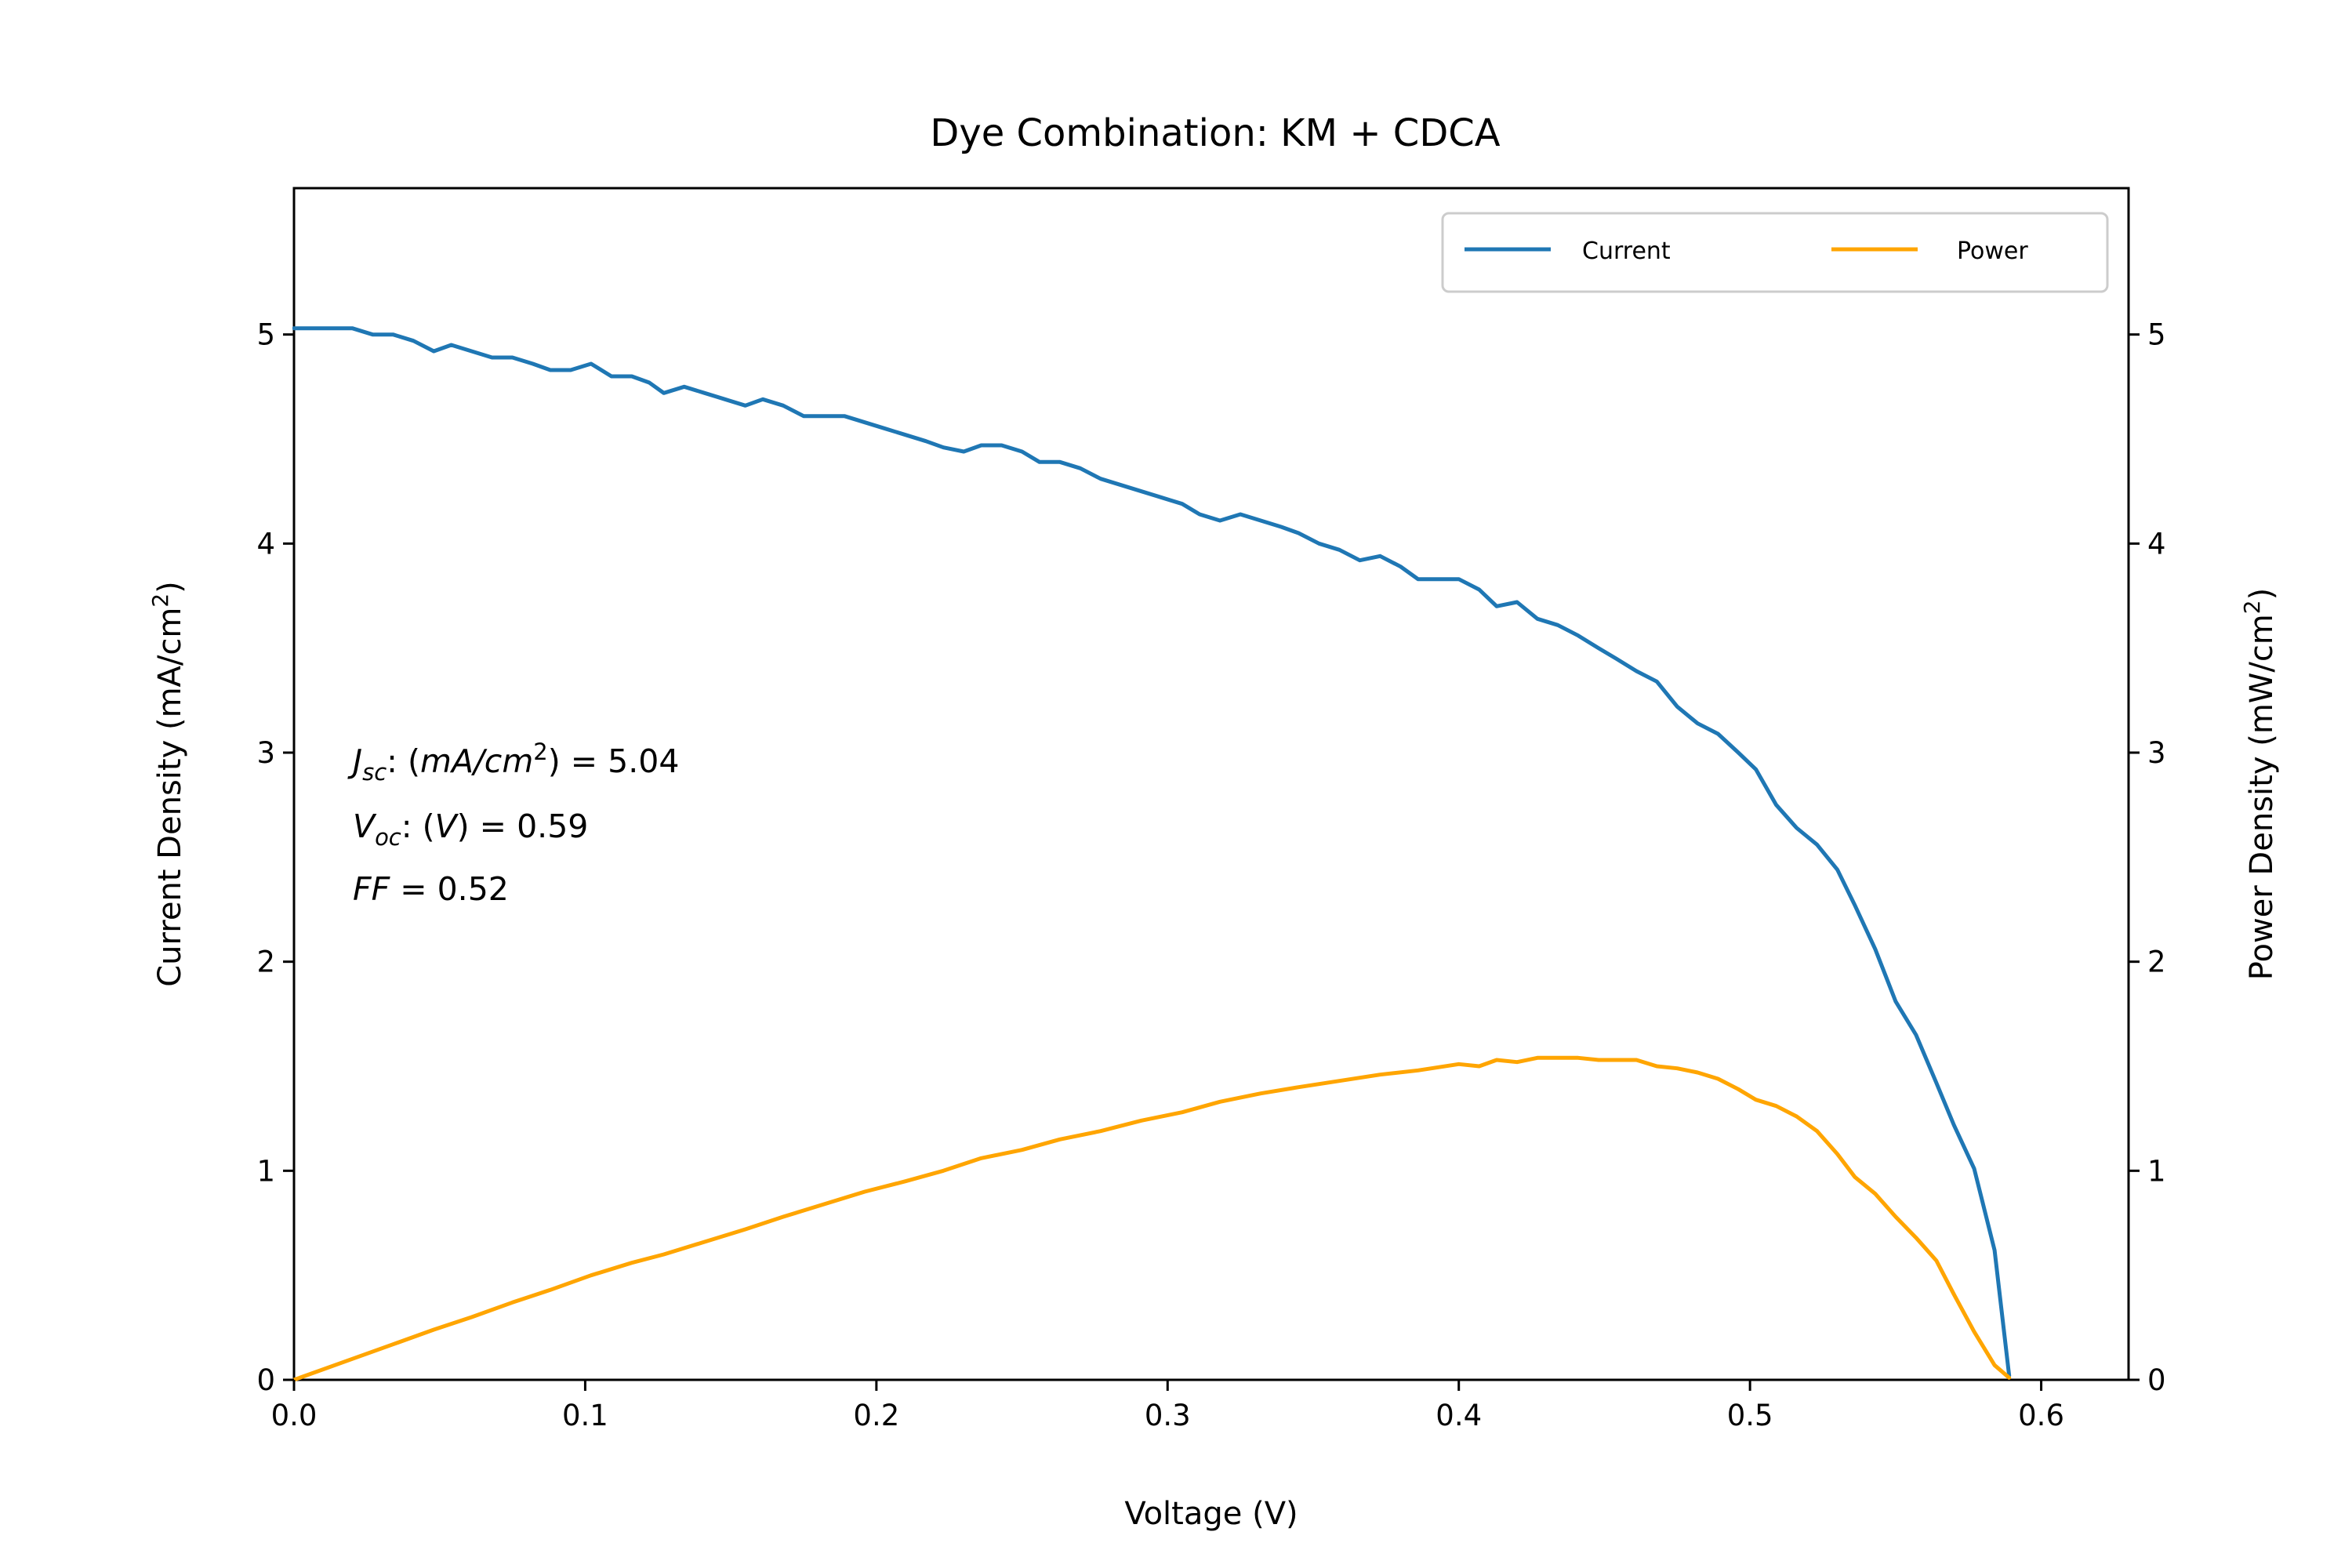 The image size is (2352, 1568). Describe the element at coordinates (1168, 1415) in the screenshot. I see `x-tick-label: 0.3` at that location.